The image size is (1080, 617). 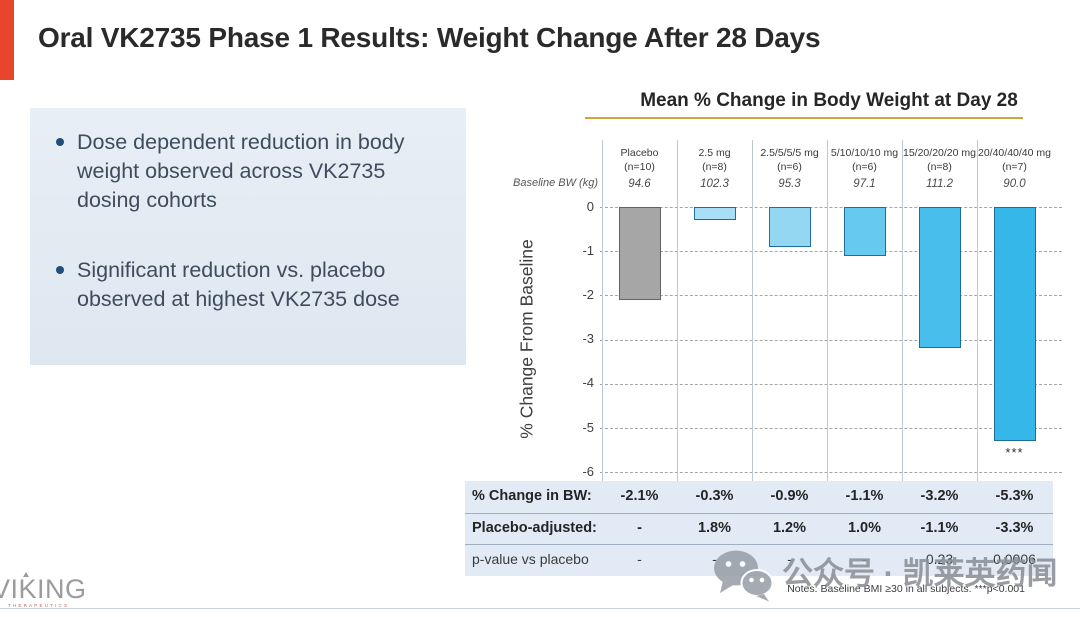 I want to click on table-cell-r3-c3: -, so click(x=789, y=559).